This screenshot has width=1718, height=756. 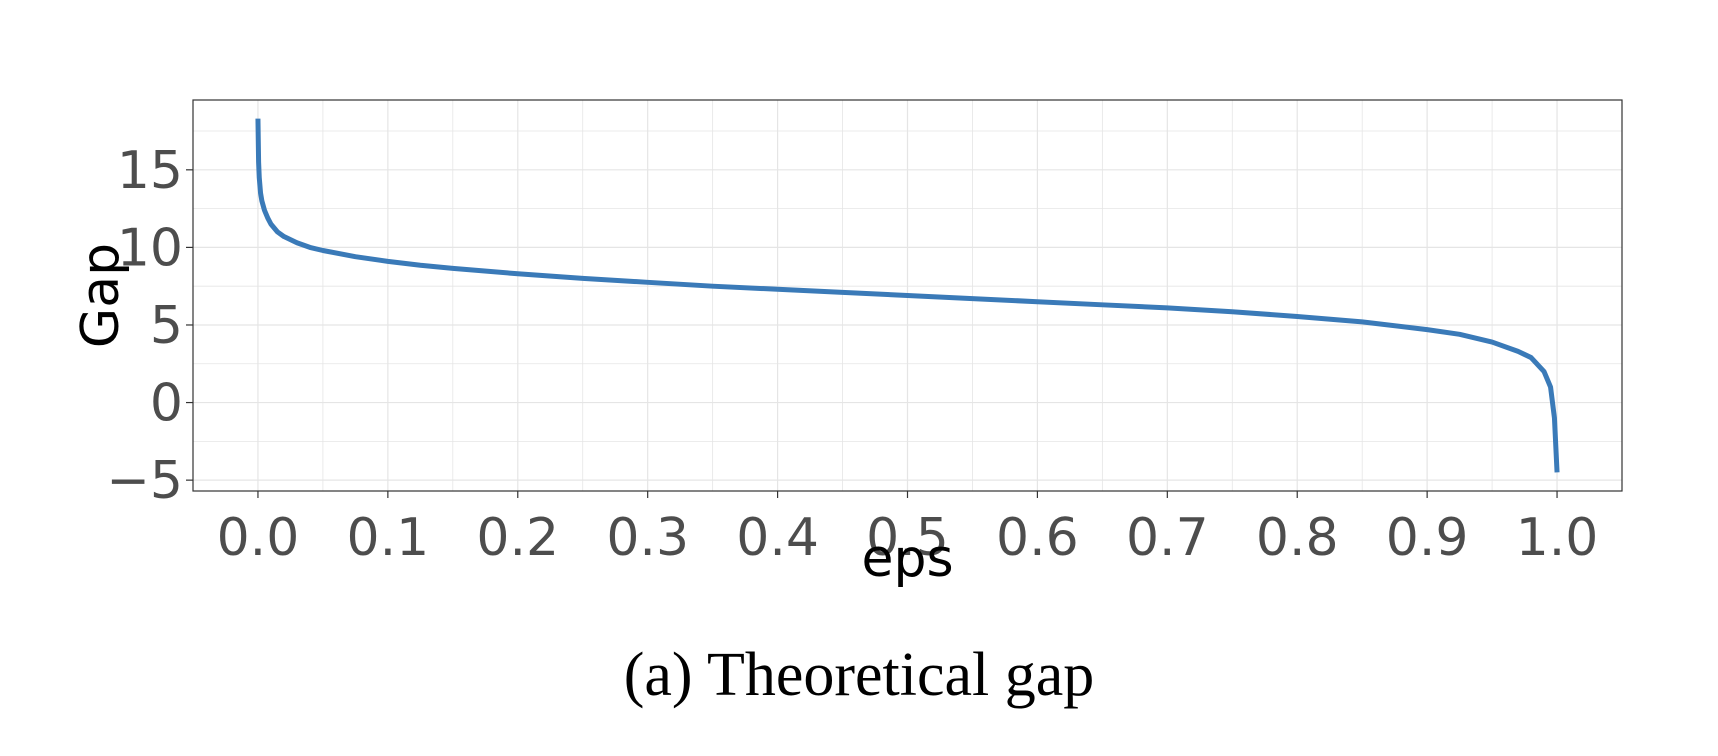 I want to click on x-tick-label: 0.8, so click(x=1297, y=538).